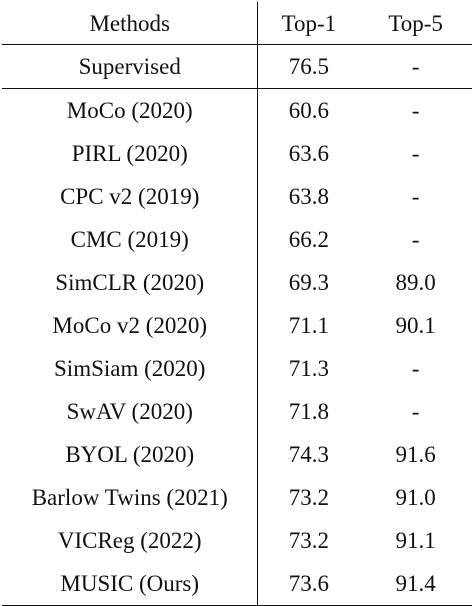  I want to click on method-cell: CMC (2019), so click(129, 239).